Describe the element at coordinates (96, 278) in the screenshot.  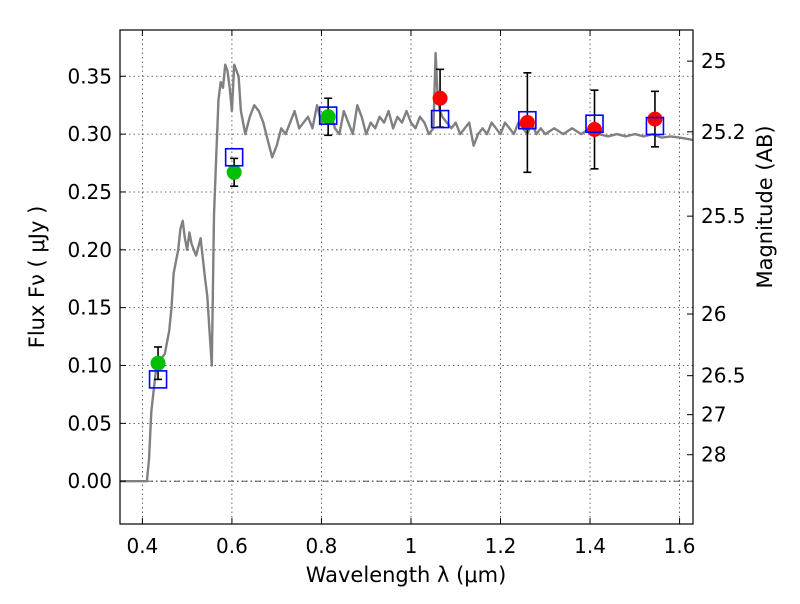
I see `y-axis-left: 0.00 0.05 0.10 0.15 0.20 0.25 0.30 0.35` at that location.